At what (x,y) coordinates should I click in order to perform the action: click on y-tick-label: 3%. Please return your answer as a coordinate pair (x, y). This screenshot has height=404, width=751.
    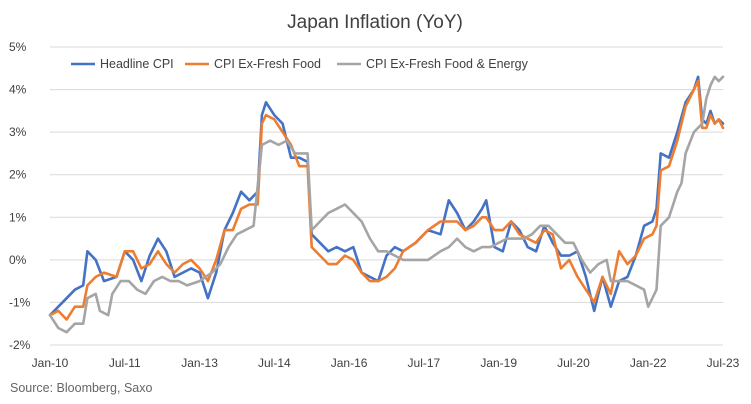
    Looking at the image, I should click on (18, 132).